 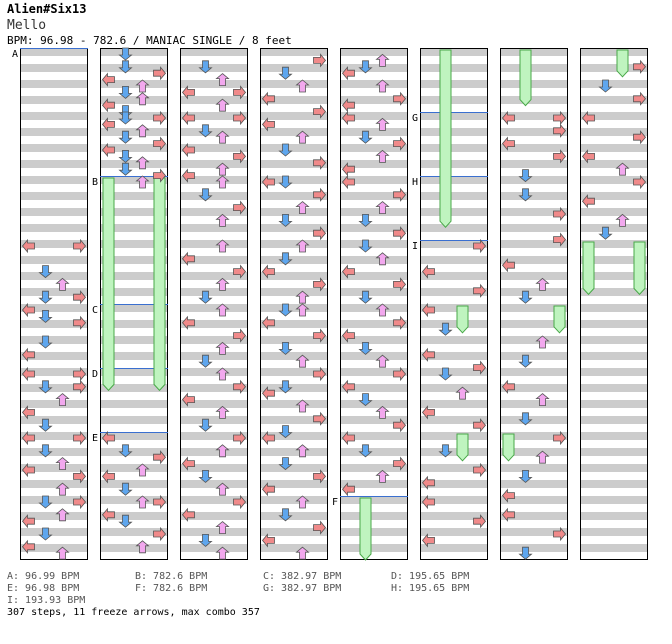 What do you see at coordinates (46, 600) in the screenshot?
I see `bpm-legend-i: I: 193.93 BPM` at bounding box center [46, 600].